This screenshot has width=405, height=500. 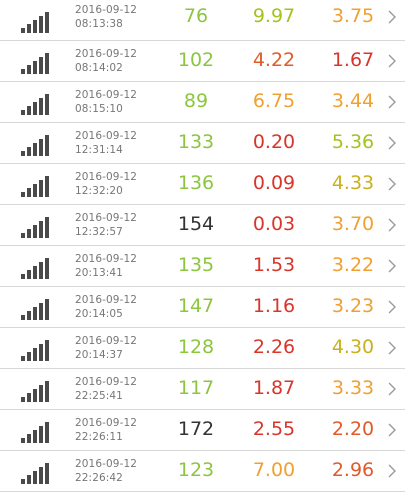 I want to click on result-time: 20:14:37, so click(x=99, y=355).